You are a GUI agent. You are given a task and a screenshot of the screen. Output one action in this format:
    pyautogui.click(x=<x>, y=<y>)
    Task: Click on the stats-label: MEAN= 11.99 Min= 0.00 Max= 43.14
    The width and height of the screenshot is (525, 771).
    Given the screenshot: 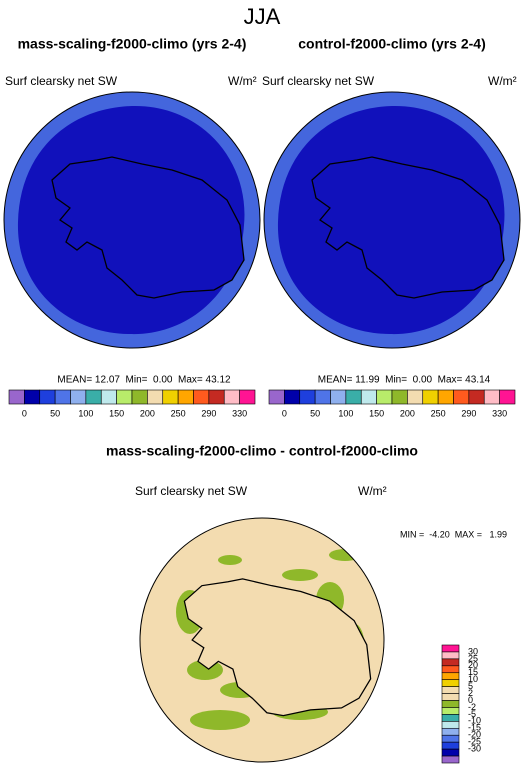 What is the action you would take?
    pyautogui.click(x=404, y=380)
    